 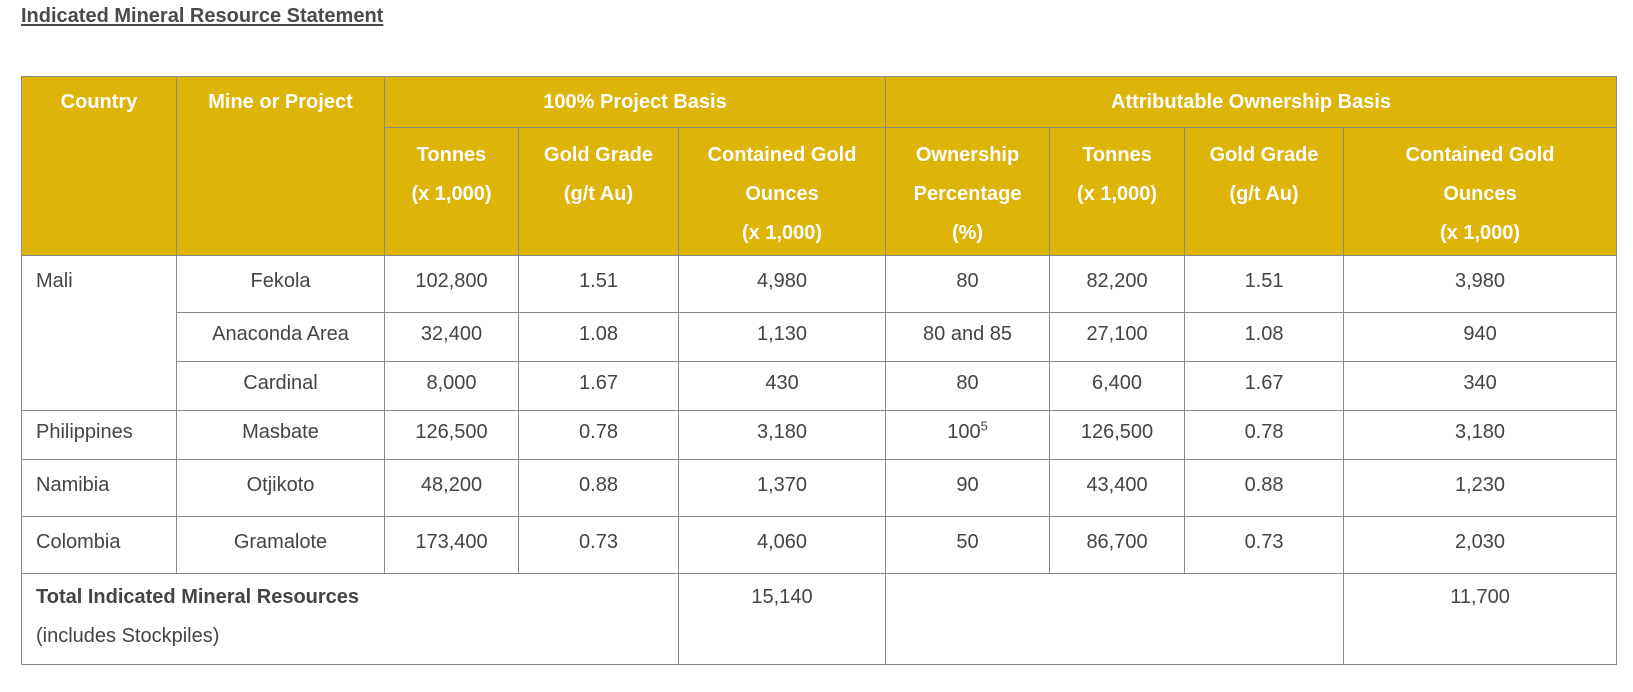 I want to click on footnote-marker: 5, so click(x=984, y=426).